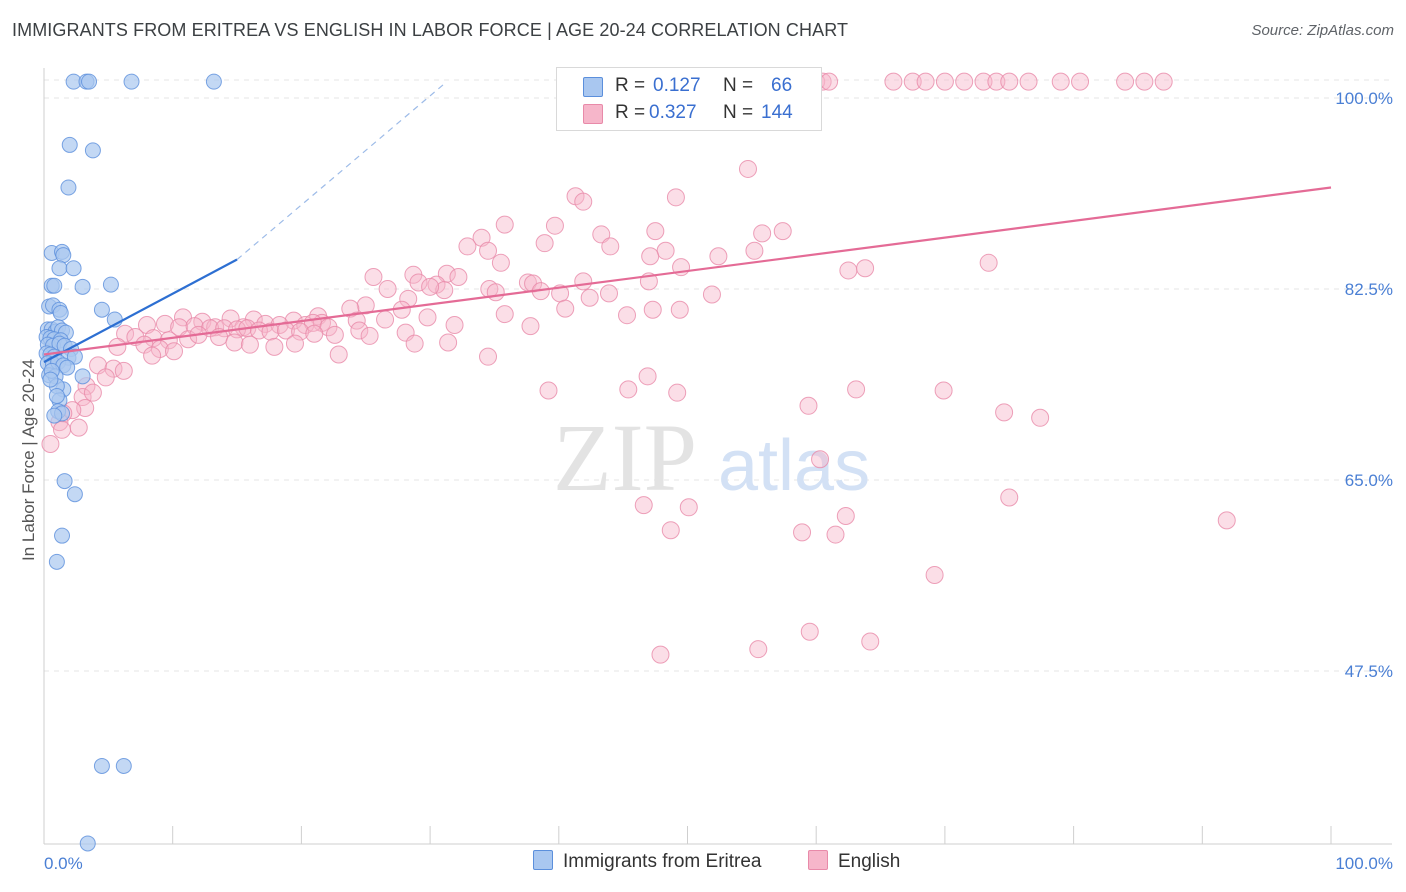  I want to click on english-legend-swatch, so click(818, 860).